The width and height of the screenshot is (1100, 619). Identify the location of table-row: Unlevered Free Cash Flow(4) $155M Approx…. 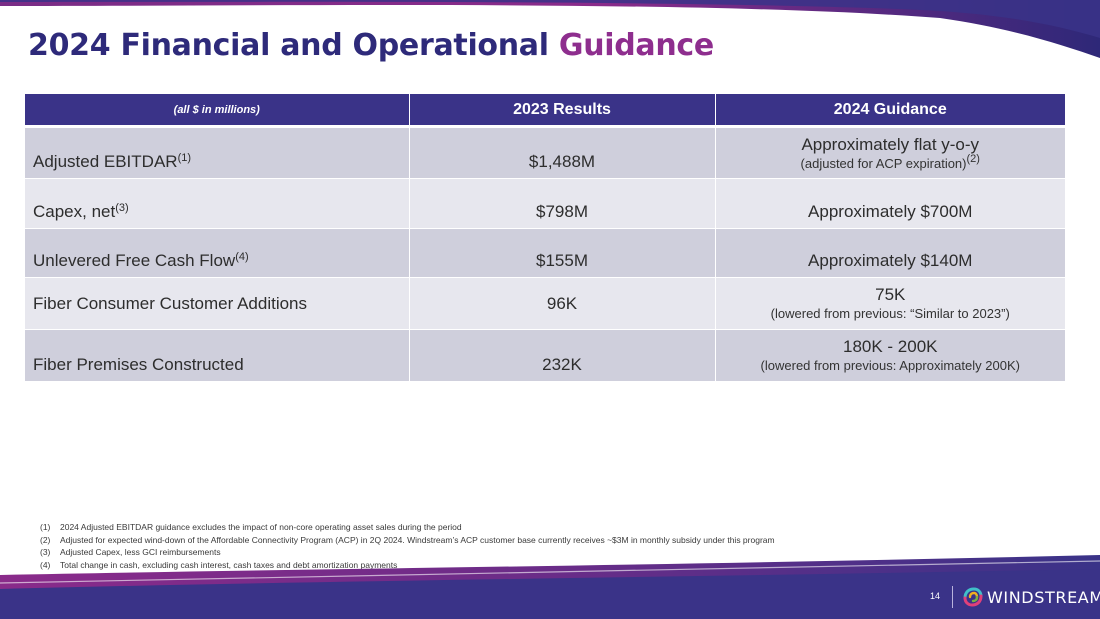
(545, 253).